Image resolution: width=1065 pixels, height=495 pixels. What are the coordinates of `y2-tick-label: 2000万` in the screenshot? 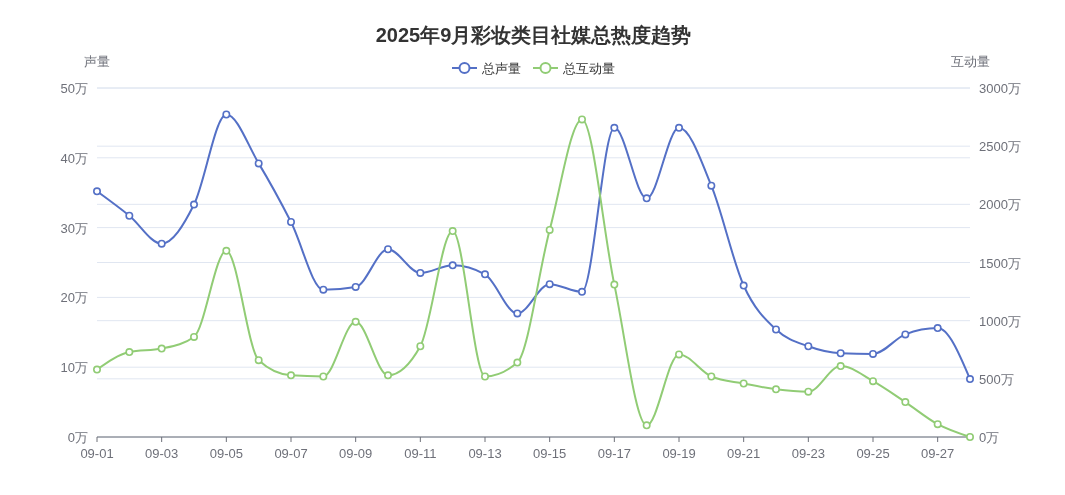 It's located at (1000, 205).